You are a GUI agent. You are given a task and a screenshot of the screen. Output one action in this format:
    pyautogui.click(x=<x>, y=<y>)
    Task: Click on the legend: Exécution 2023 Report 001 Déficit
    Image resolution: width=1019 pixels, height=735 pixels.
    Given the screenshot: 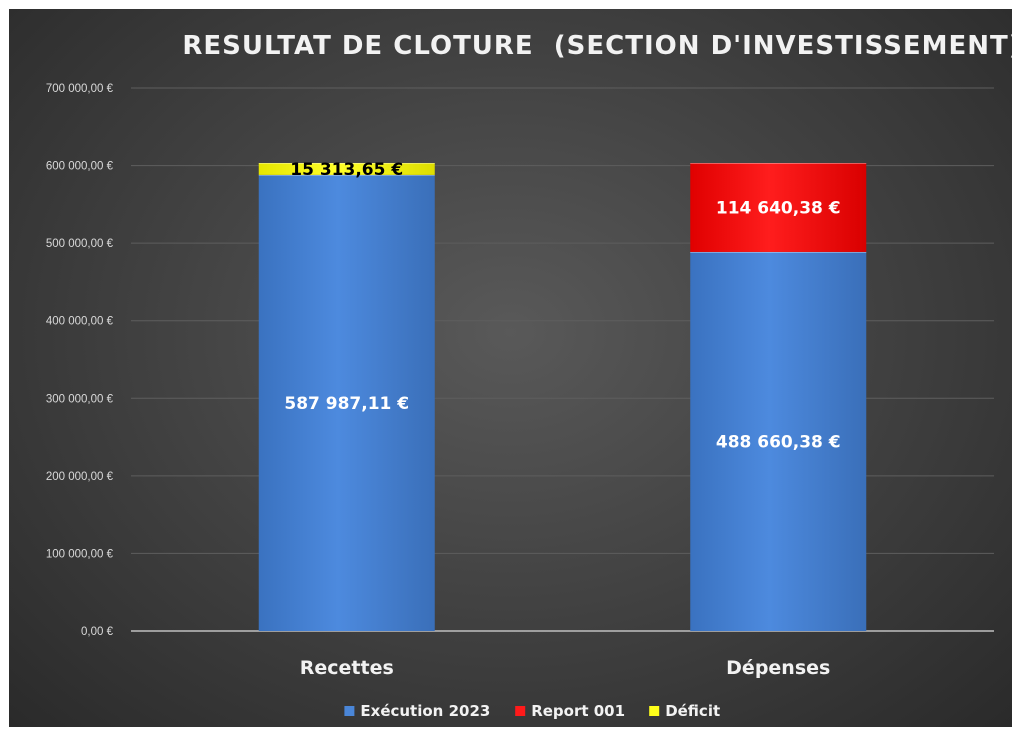 What is the action you would take?
    pyautogui.click(x=532, y=711)
    